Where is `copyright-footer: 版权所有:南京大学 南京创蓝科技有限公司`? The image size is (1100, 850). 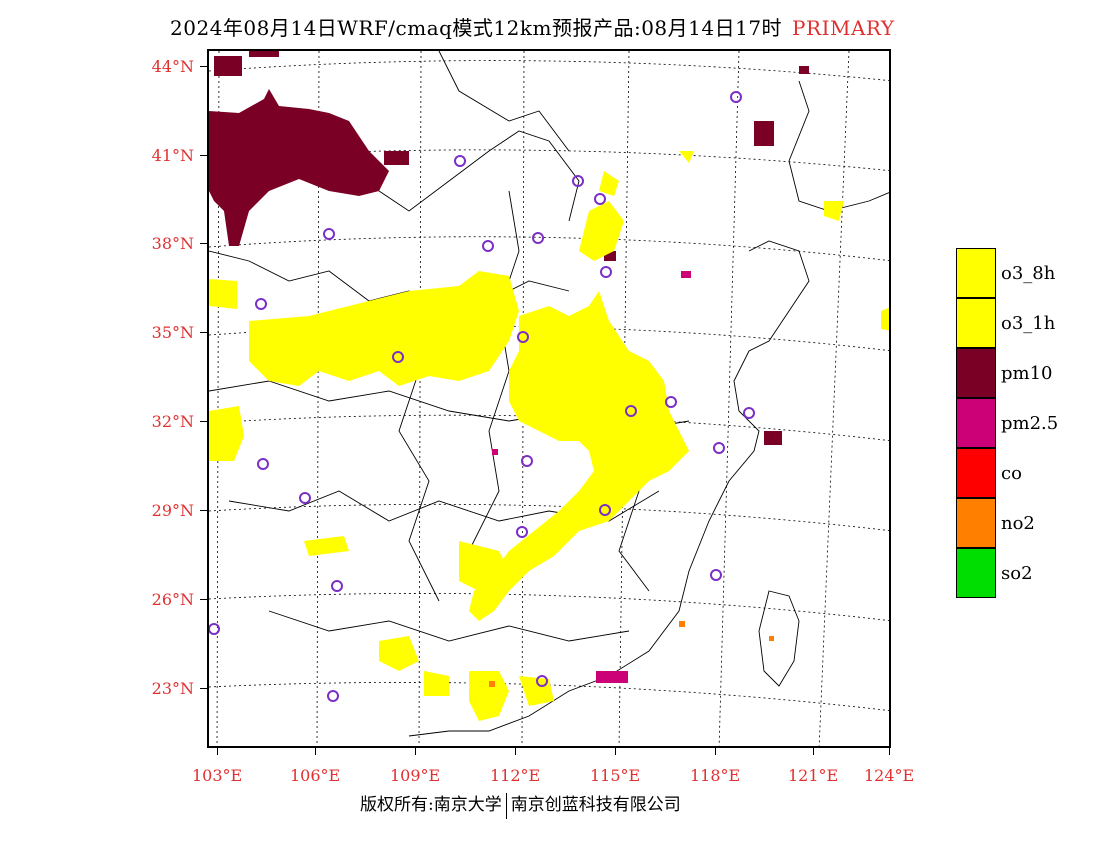 copyright-footer: 版权所有:南京大学 南京创蓝科技有限公司 is located at coordinates (520, 804).